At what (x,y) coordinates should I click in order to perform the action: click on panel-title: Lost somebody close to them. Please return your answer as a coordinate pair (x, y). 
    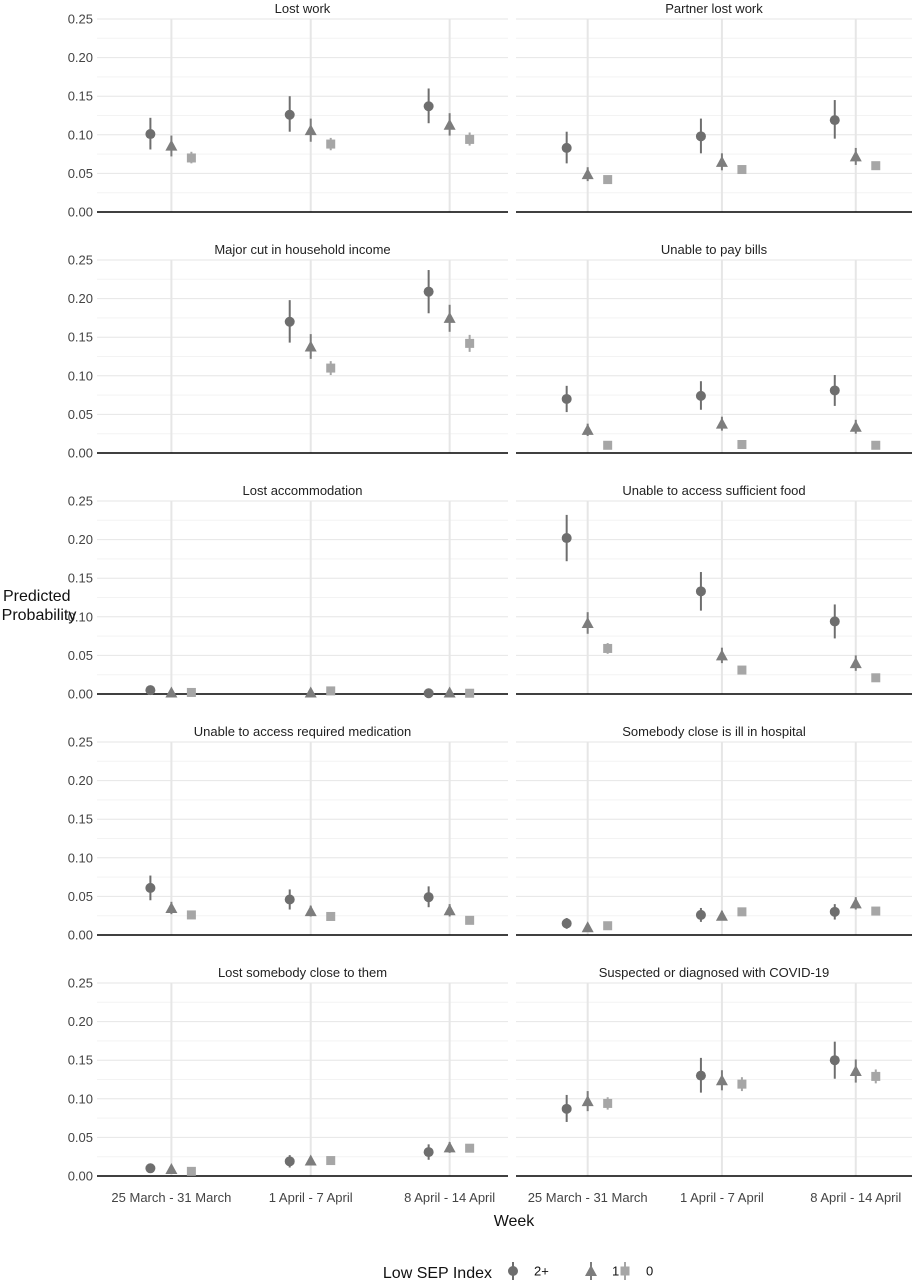
    Looking at the image, I should click on (302, 972).